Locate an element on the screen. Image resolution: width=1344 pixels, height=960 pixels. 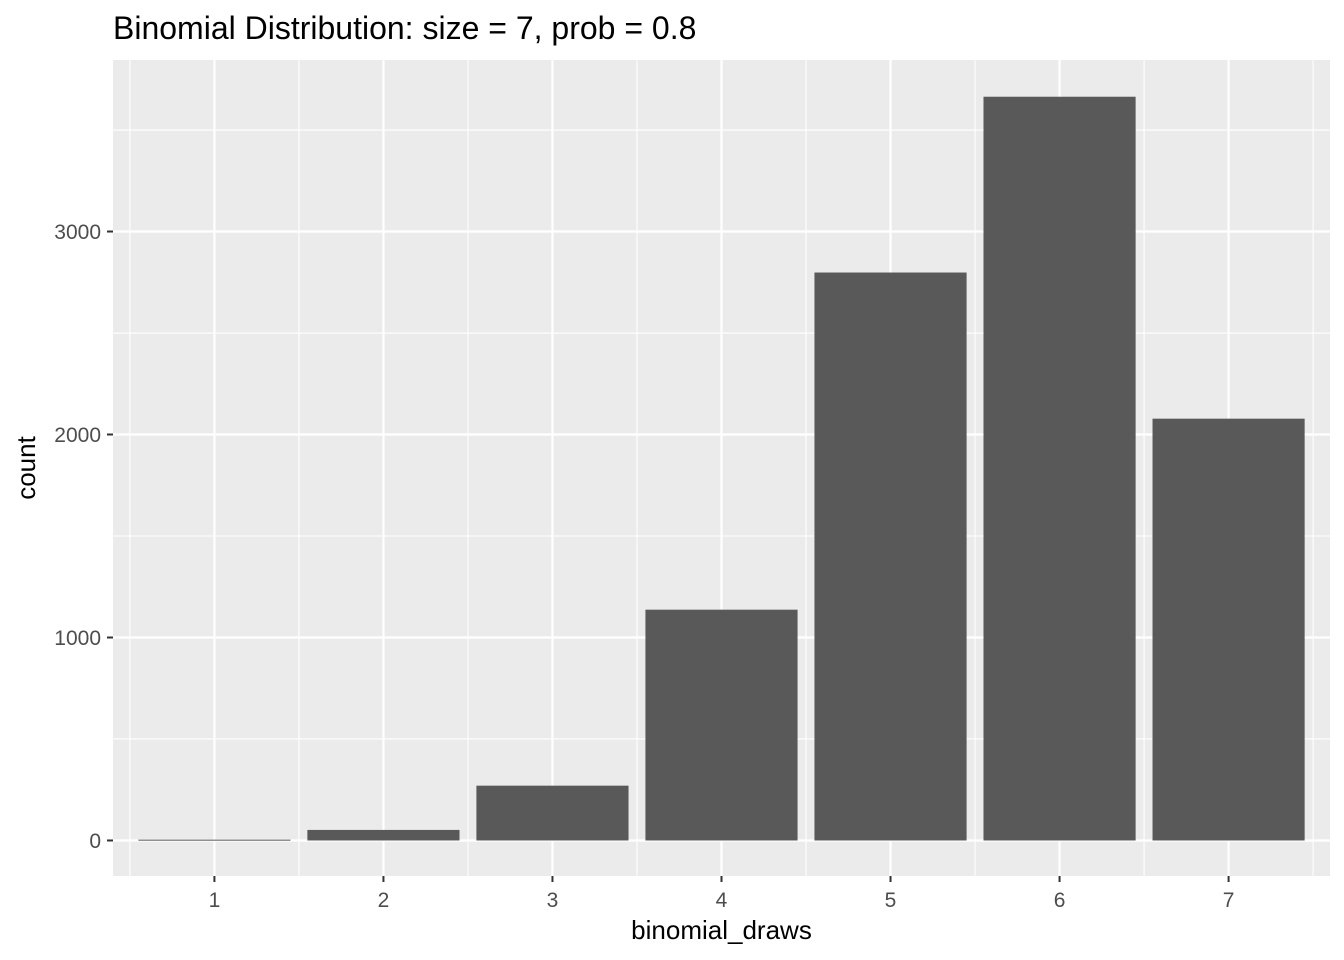
x-axis-title: binomial_draws is located at coordinates (721, 930).